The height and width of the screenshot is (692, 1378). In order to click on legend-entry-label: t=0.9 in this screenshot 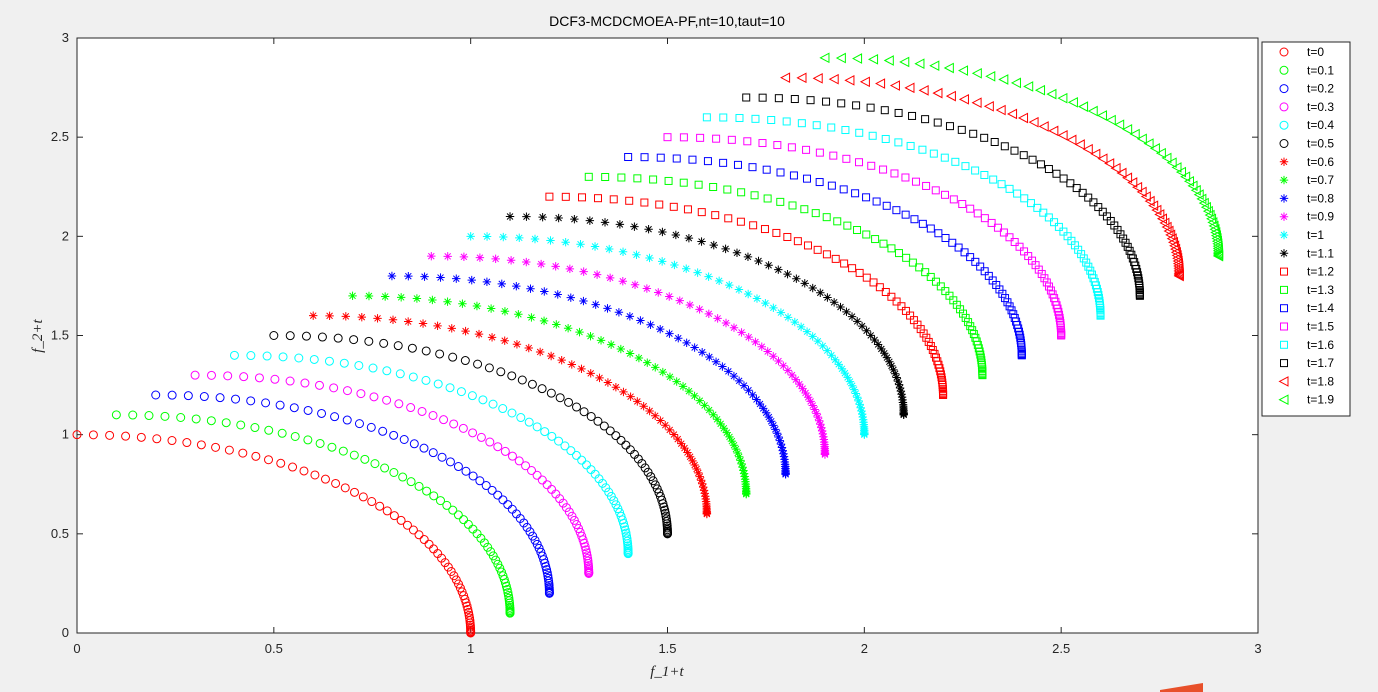, I will do `click(1320, 217)`.